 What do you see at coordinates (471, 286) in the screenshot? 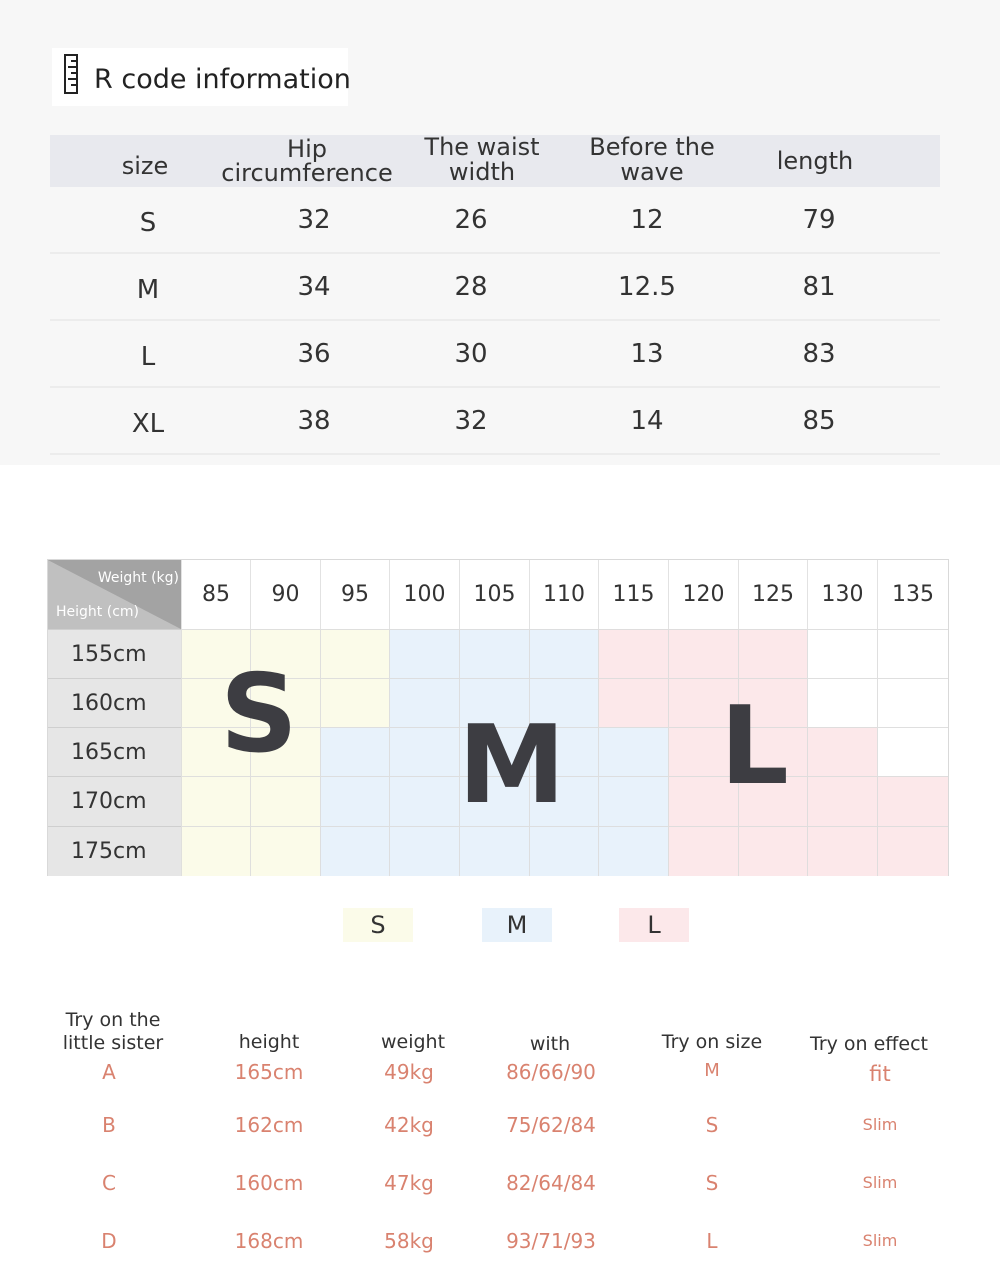
I see `size-table-cell: 28` at bounding box center [471, 286].